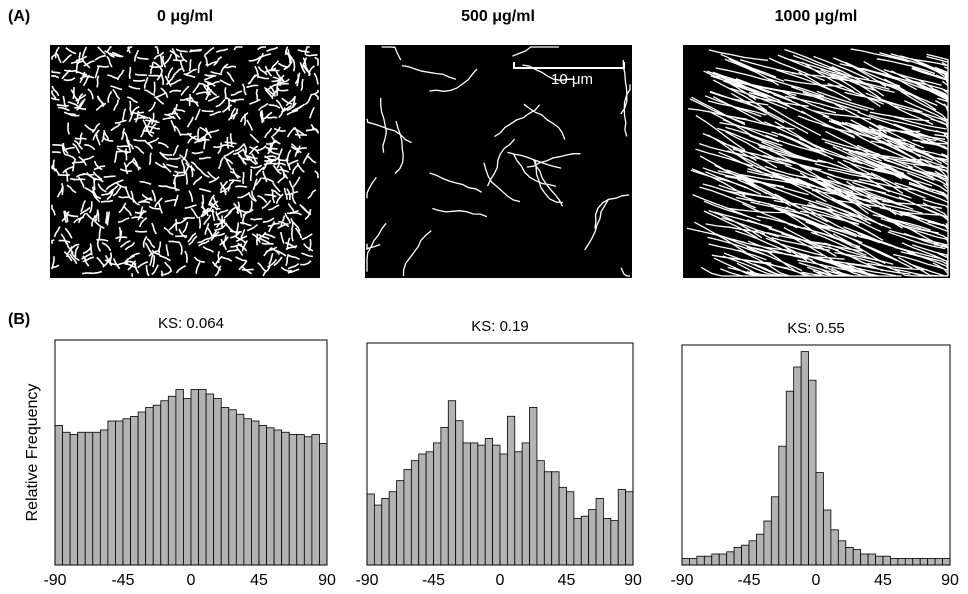  What do you see at coordinates (32, 453) in the screenshot?
I see `y-axis-label: Relative Frequency` at bounding box center [32, 453].